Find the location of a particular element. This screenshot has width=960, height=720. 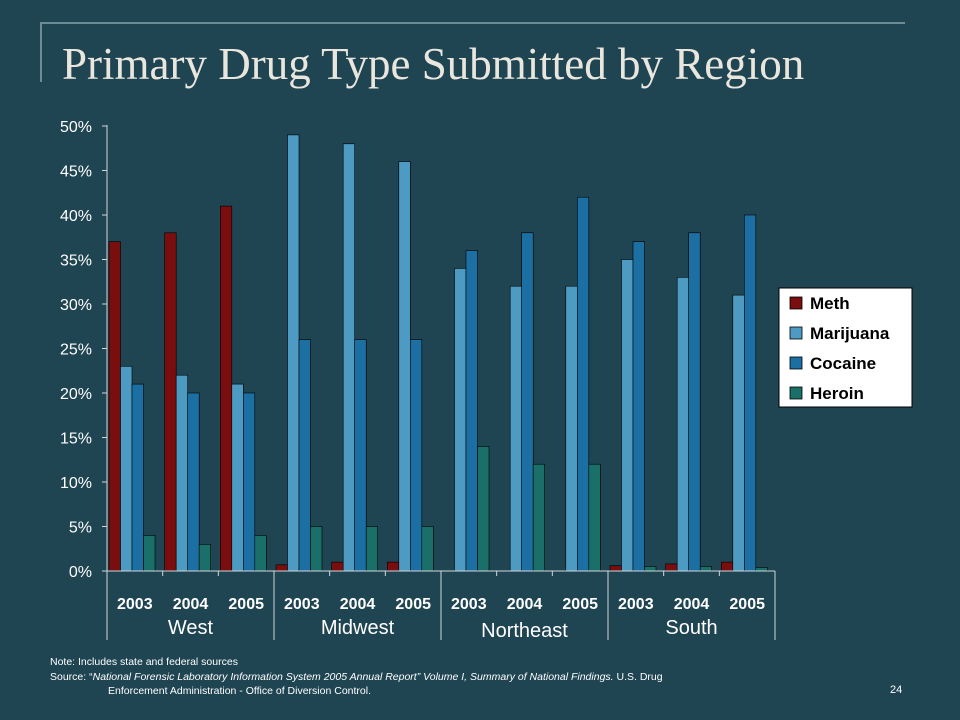

legend-label: Cocaine is located at coordinates (843, 363).